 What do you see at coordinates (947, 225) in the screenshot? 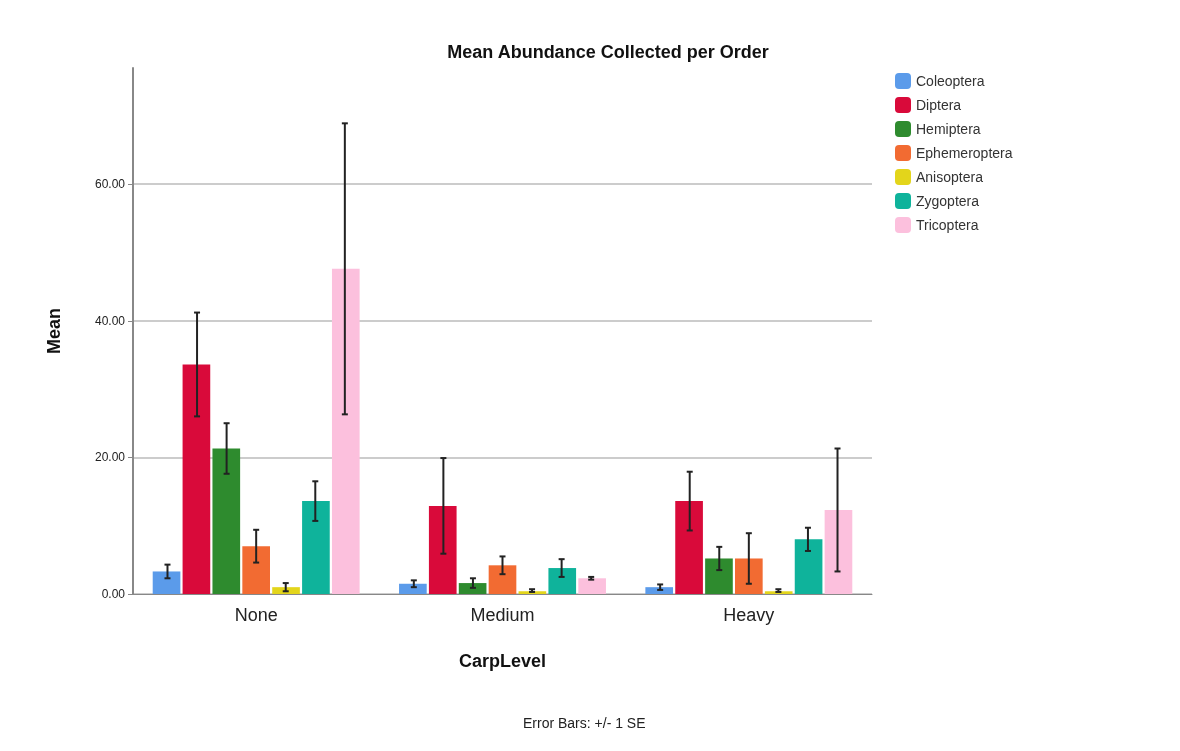
I see `legend-label: Tricoptera` at bounding box center [947, 225].